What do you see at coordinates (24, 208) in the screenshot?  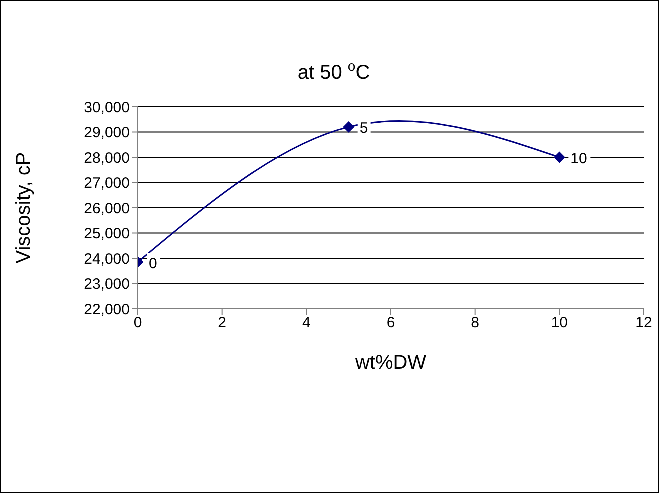 I see `y-axis-title: Viscosity, cP` at bounding box center [24, 208].